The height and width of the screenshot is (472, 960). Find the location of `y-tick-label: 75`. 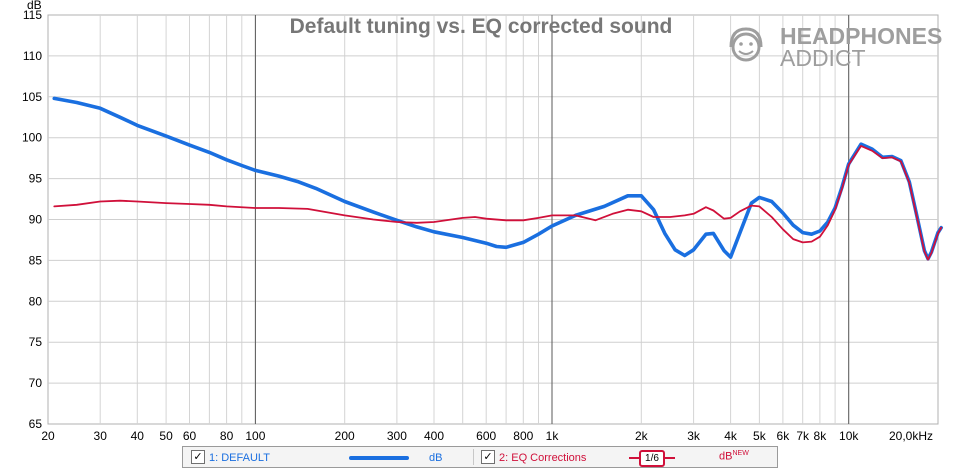

y-tick-label: 75 is located at coordinates (36, 342).